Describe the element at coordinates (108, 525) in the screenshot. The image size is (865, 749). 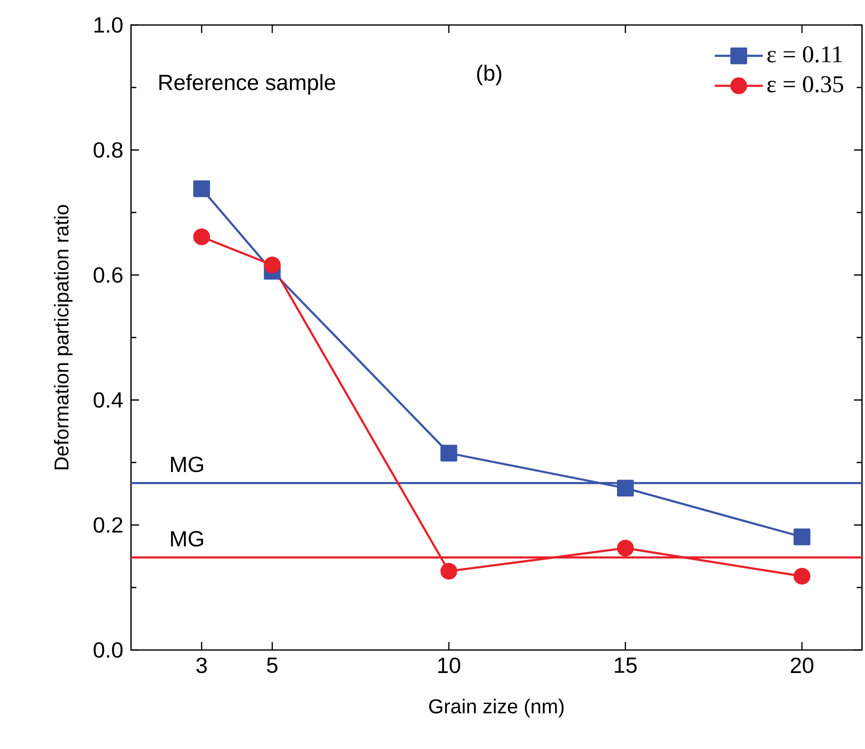
I see `y-tick-label: 0.2` at that location.